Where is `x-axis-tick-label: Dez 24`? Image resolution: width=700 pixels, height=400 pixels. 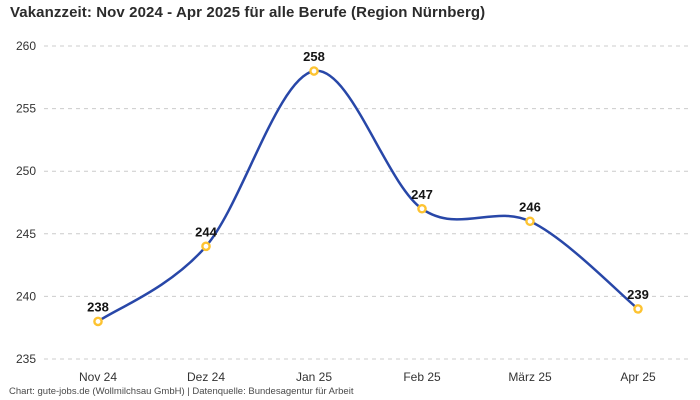
x-axis-tick-label: Dez 24 is located at coordinates (206, 377).